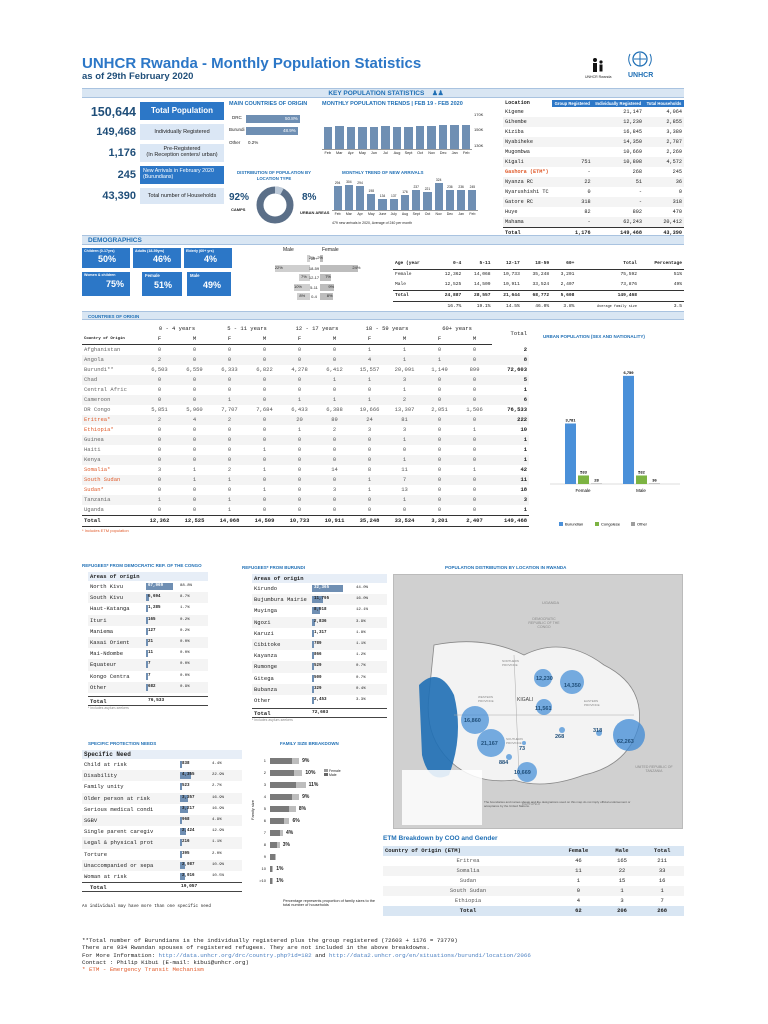 This screenshot has width=768, height=1024. What do you see at coordinates (514, 112) in the screenshot?
I see `location-name: Kigeme` at bounding box center [514, 112].